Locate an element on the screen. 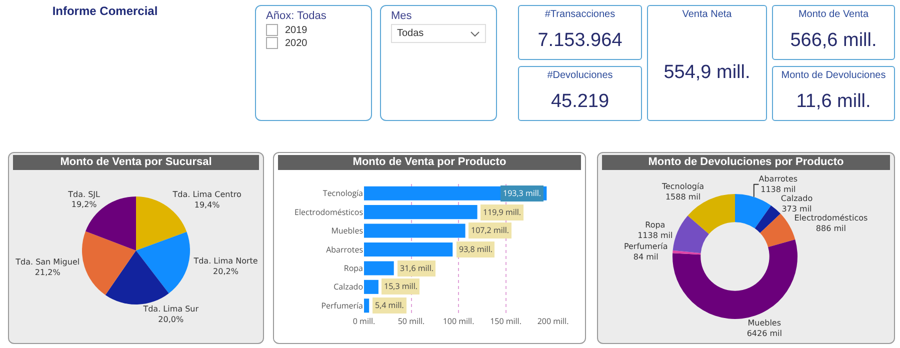  y-tick-label: Ropa is located at coordinates (353, 268).